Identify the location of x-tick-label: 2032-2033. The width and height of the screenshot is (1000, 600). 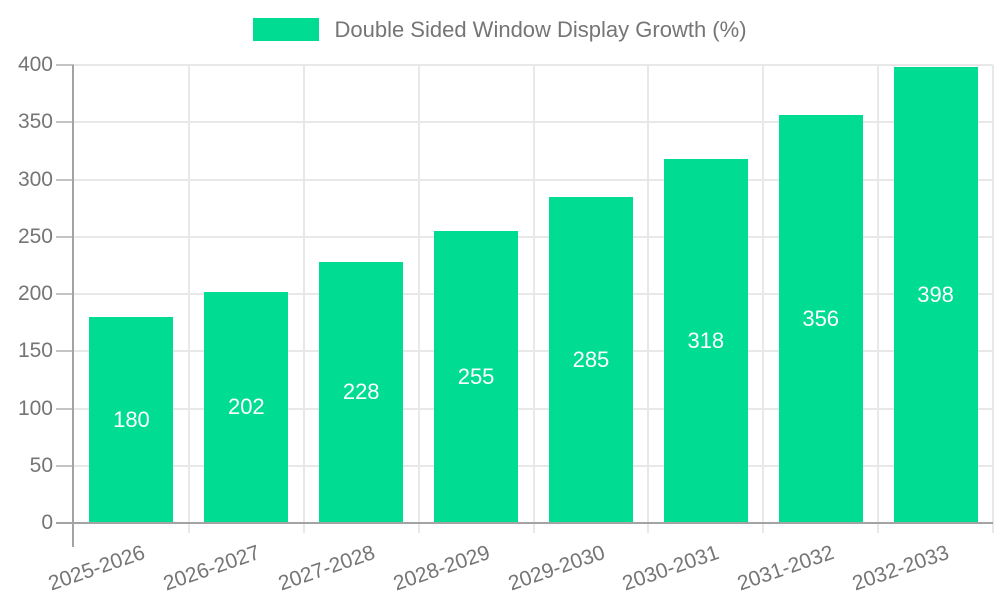
(901, 568).